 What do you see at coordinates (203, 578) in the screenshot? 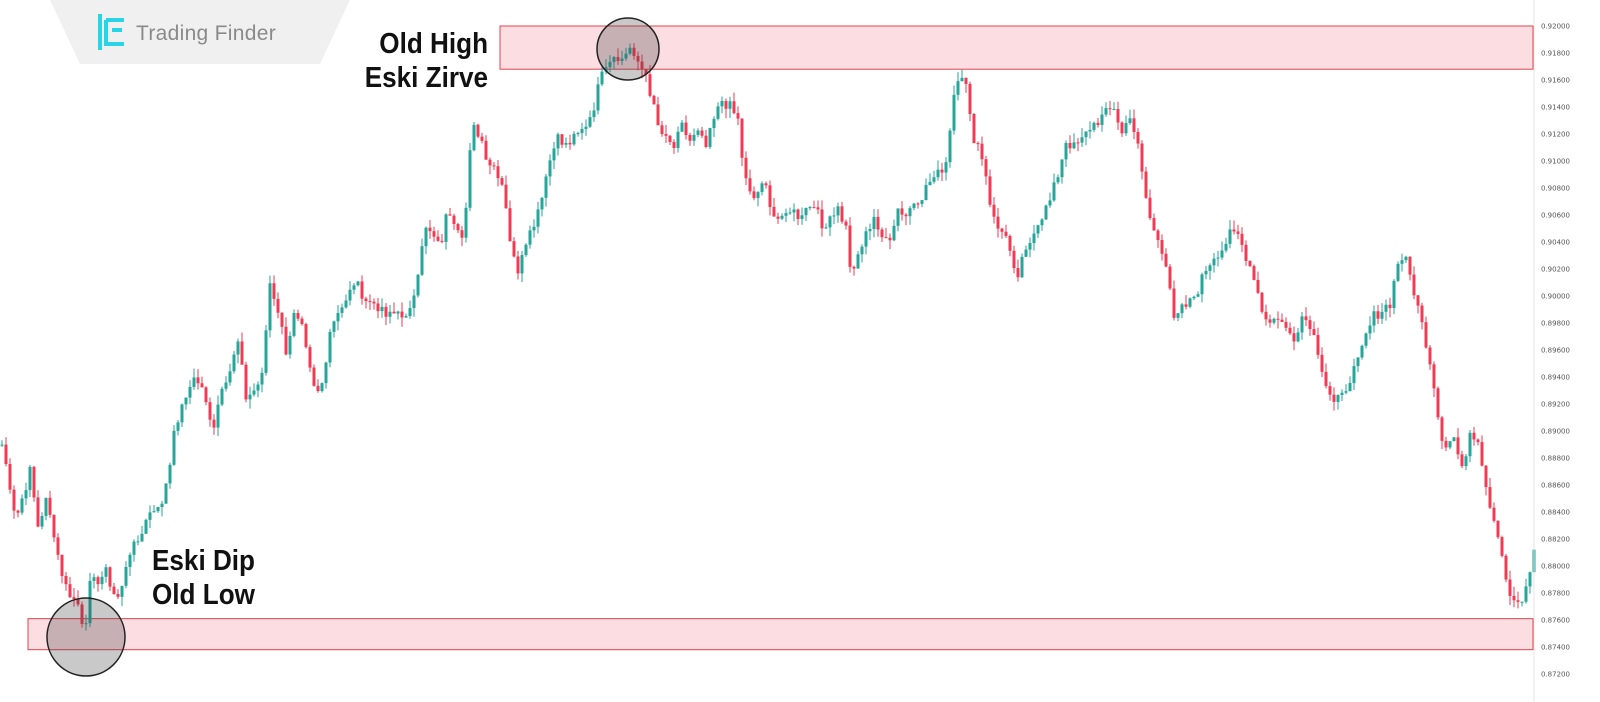
I see `old-low-label: Eski Dip Old Low` at bounding box center [203, 578].